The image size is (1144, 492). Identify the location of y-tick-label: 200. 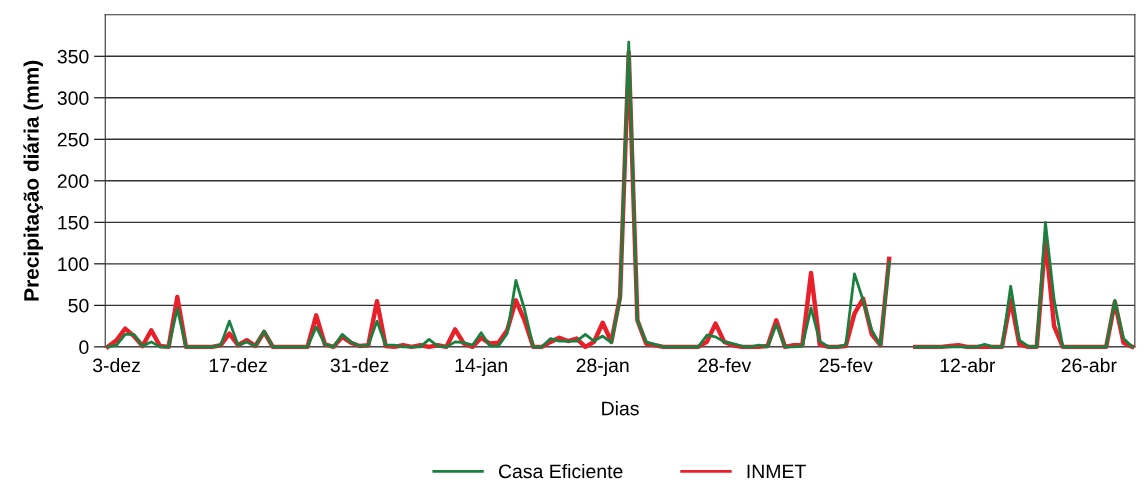
(73, 181).